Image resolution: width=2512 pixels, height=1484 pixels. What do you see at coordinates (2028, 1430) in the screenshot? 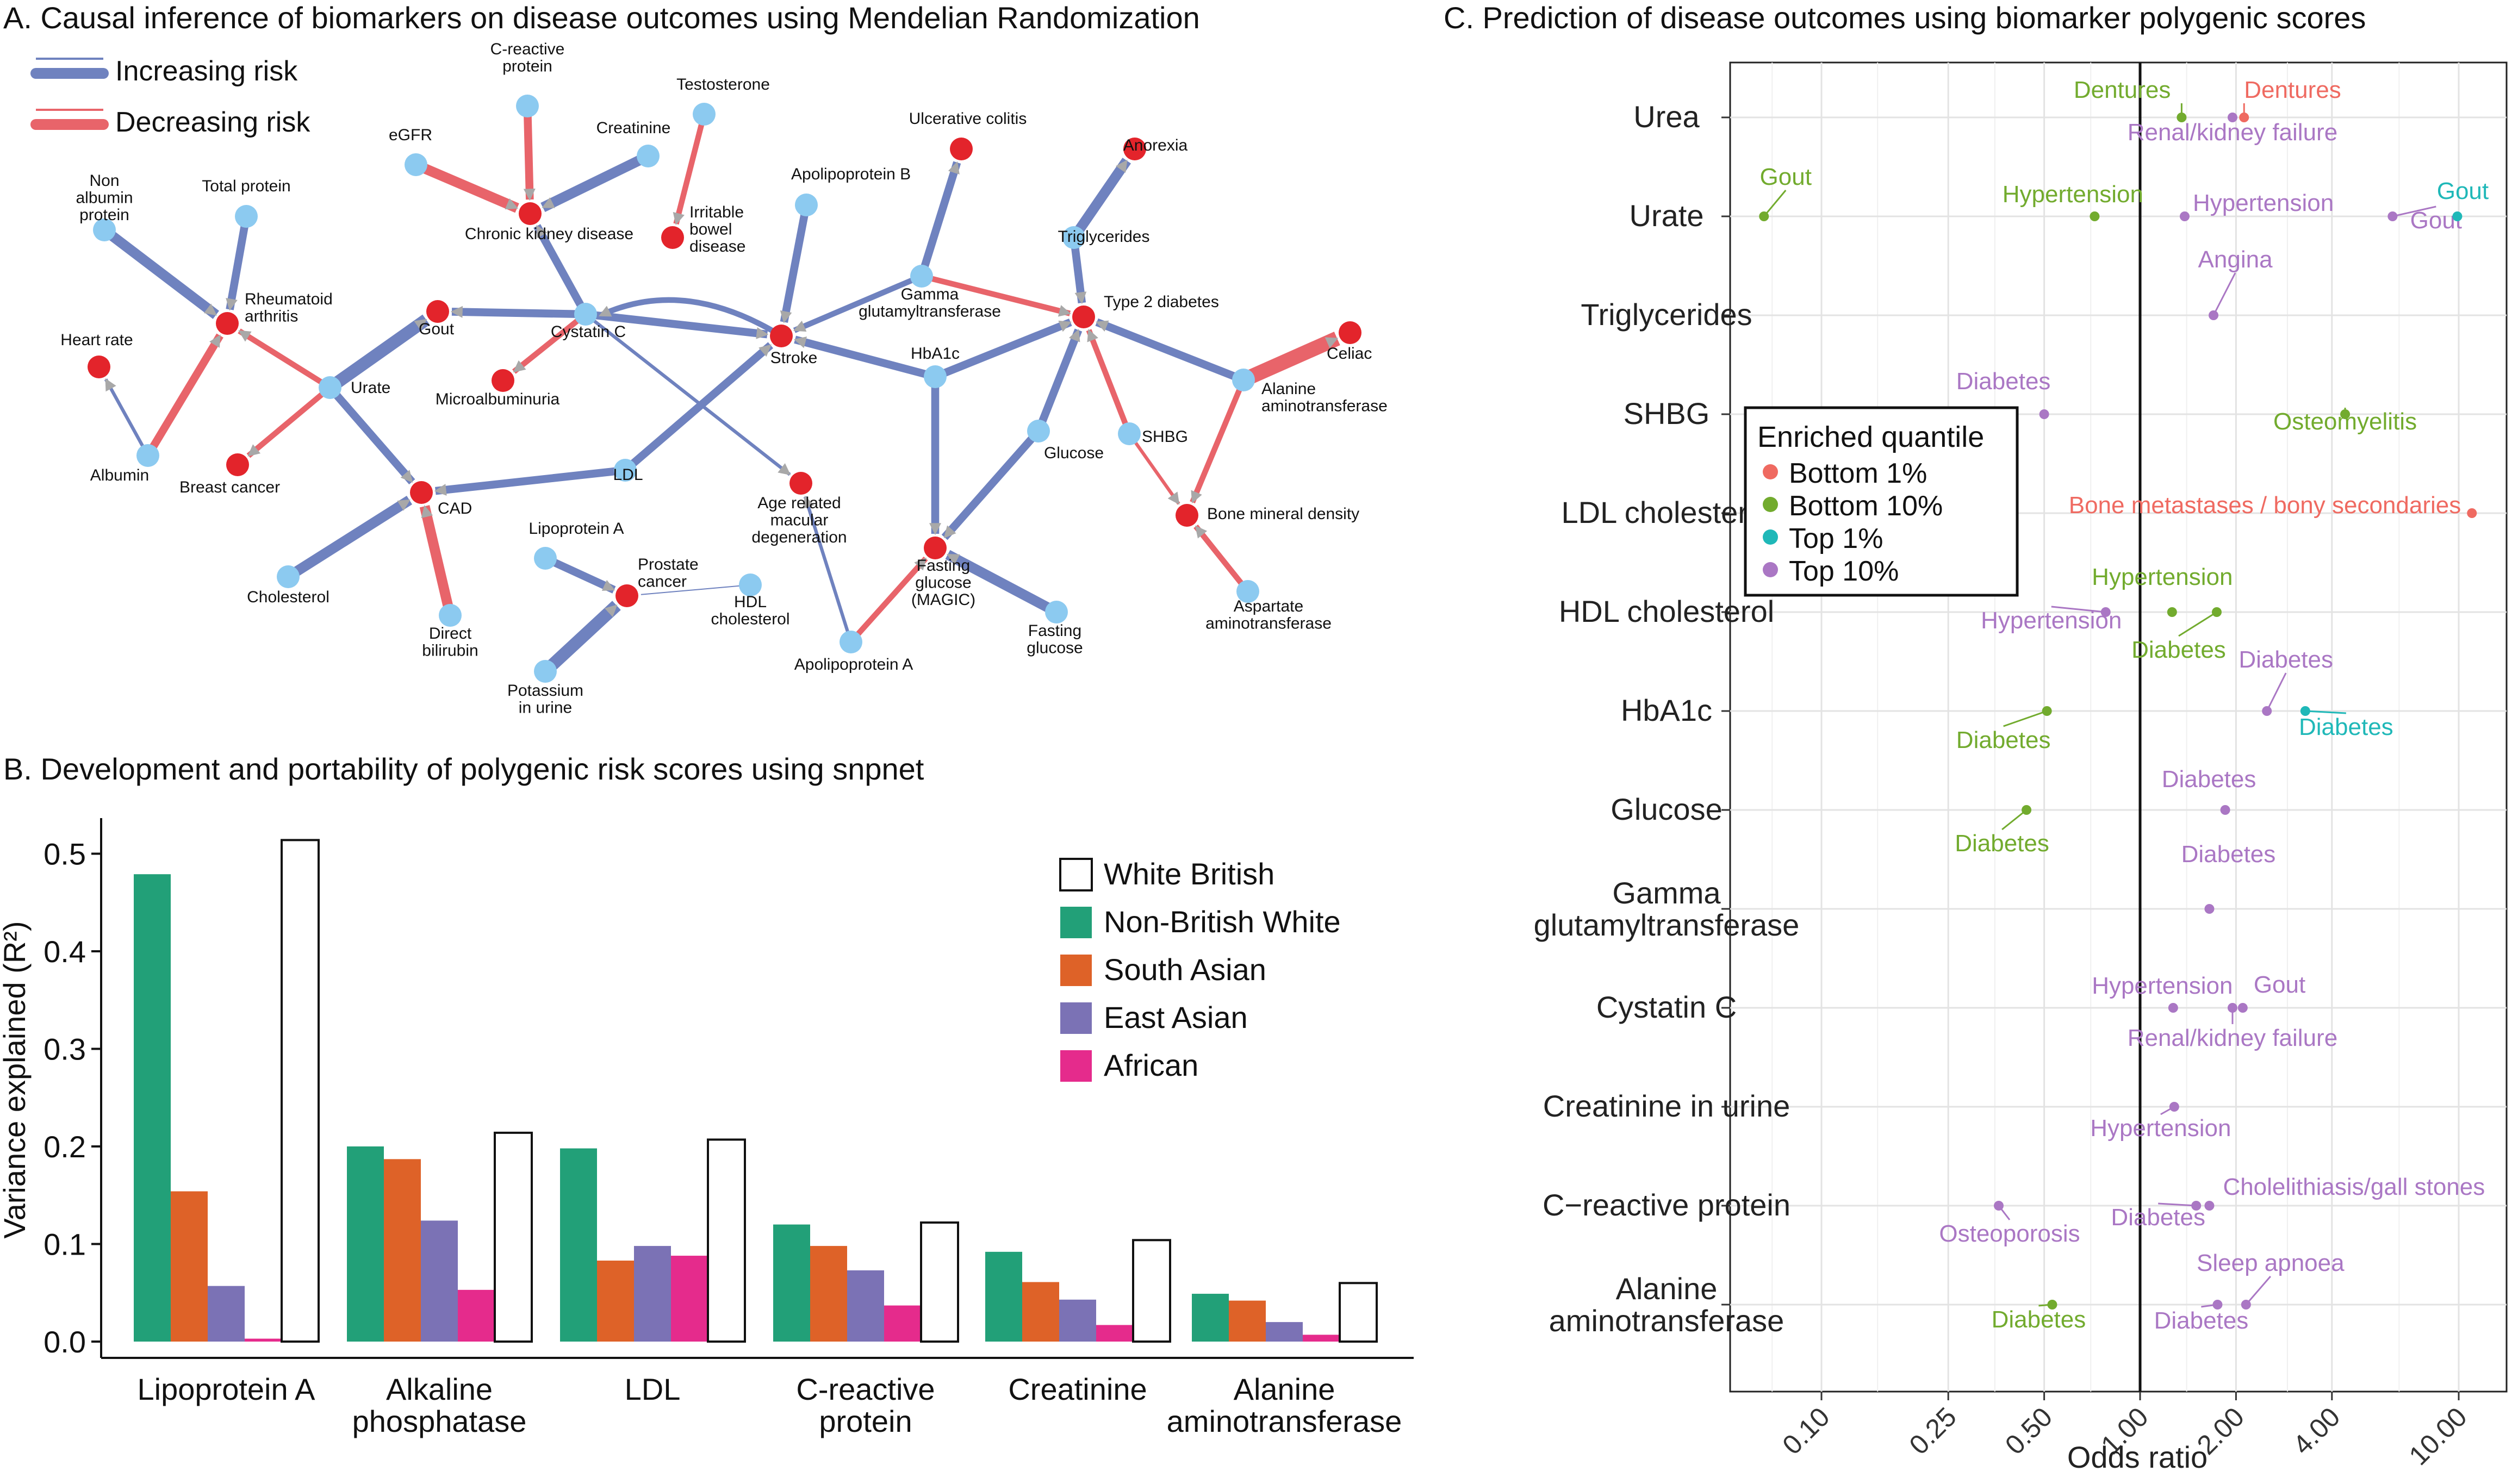
I see `x-tick-label: 0.50` at bounding box center [2028, 1430].